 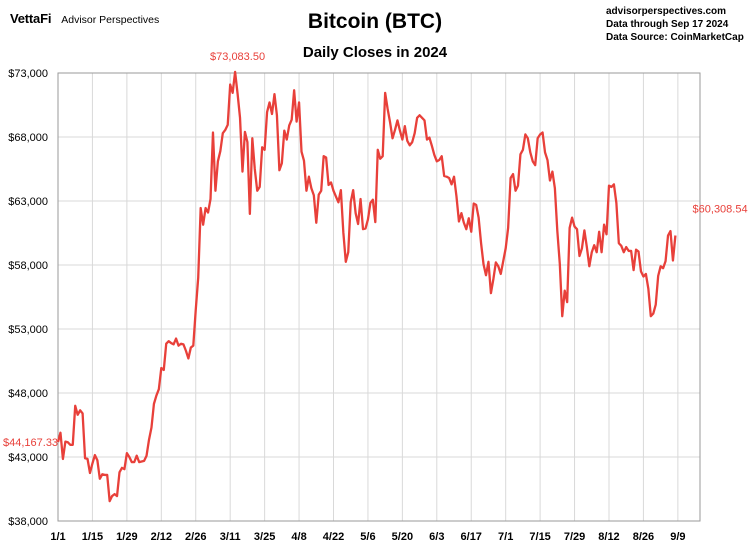 What do you see at coordinates (57, 537) in the screenshot?
I see `x-tick-label: 1/1` at bounding box center [57, 537].